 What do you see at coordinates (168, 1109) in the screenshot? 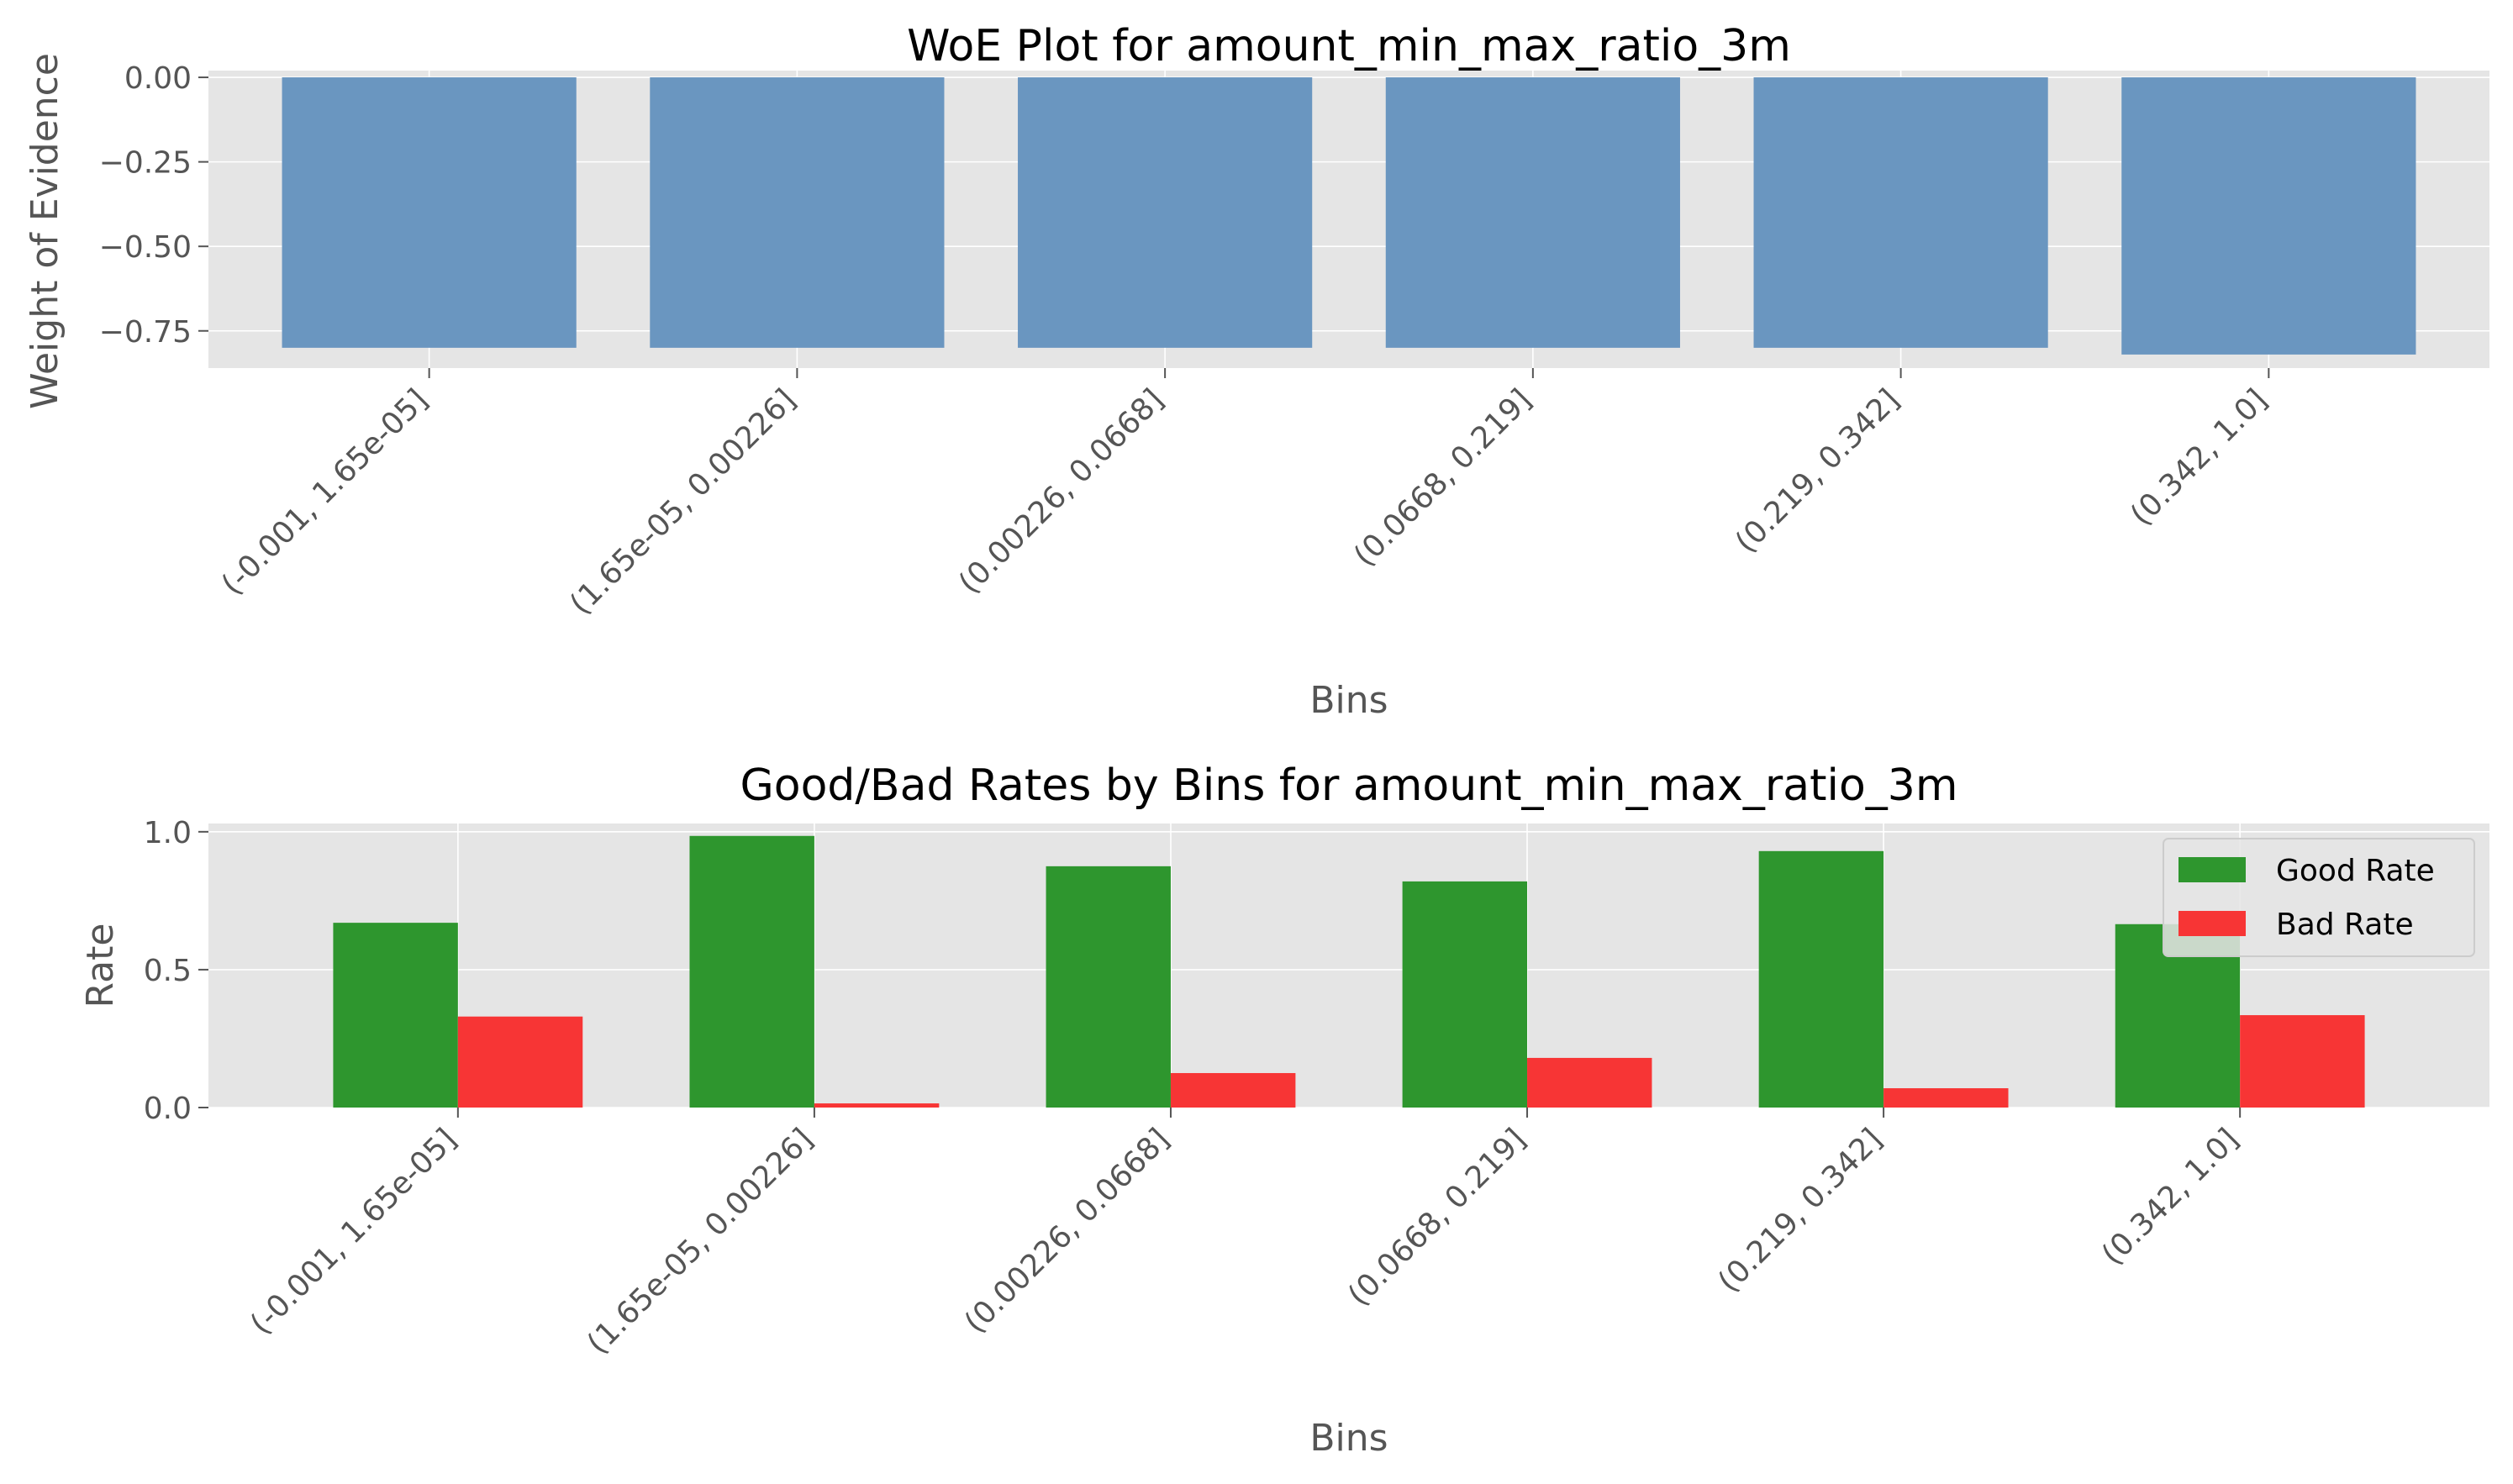
I see `rates-ytick-label: 0.0` at bounding box center [168, 1109].